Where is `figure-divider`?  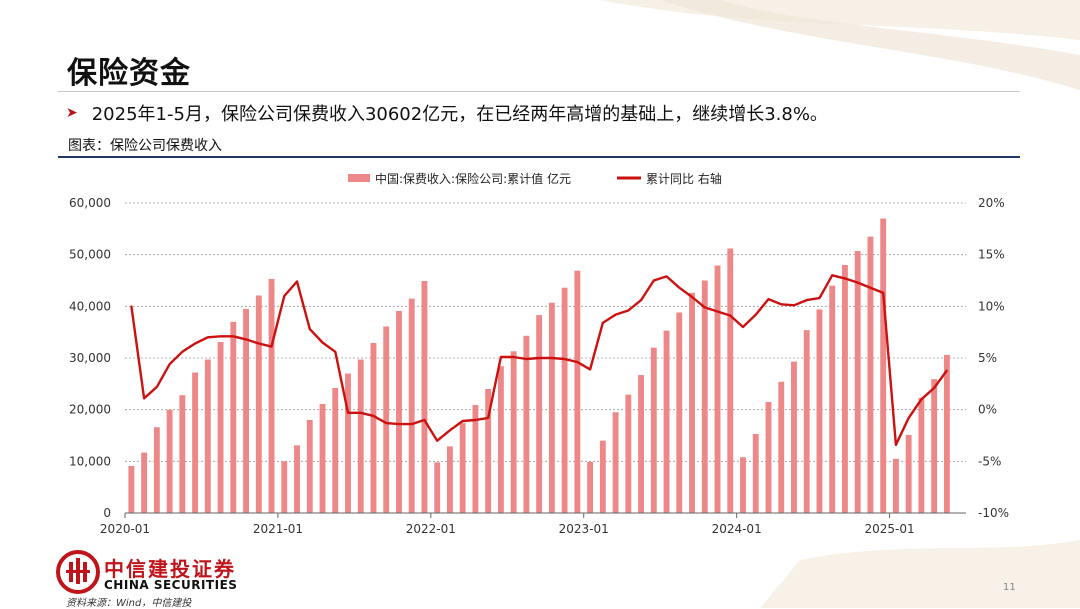 figure-divider is located at coordinates (539, 157).